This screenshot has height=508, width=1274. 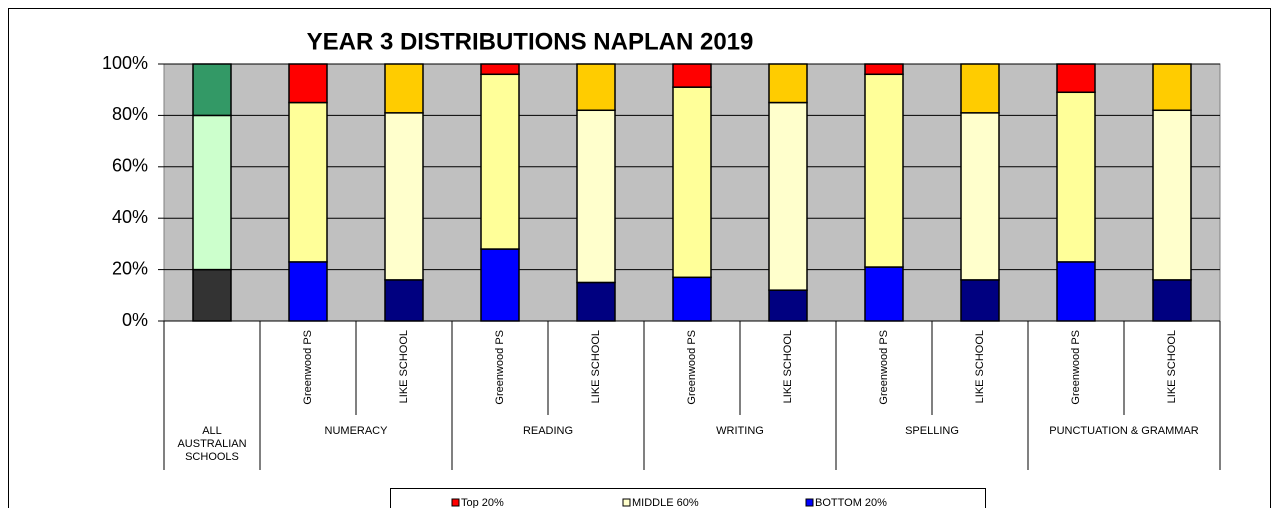 I want to click on chart-title: YEAR 3 DISTRIBUTIONS NAPLAN 2019, so click(x=530, y=41).